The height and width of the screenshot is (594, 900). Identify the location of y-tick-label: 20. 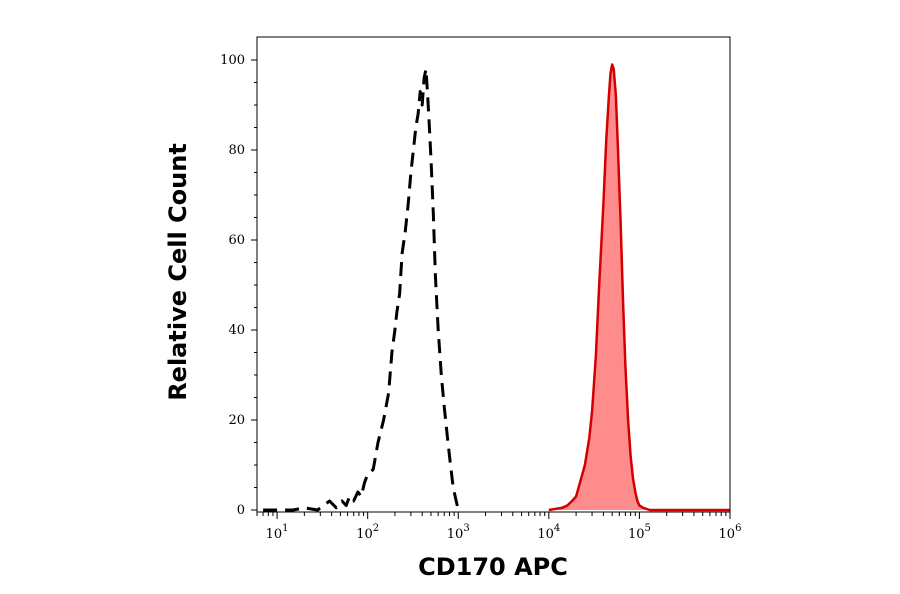
(236, 420).